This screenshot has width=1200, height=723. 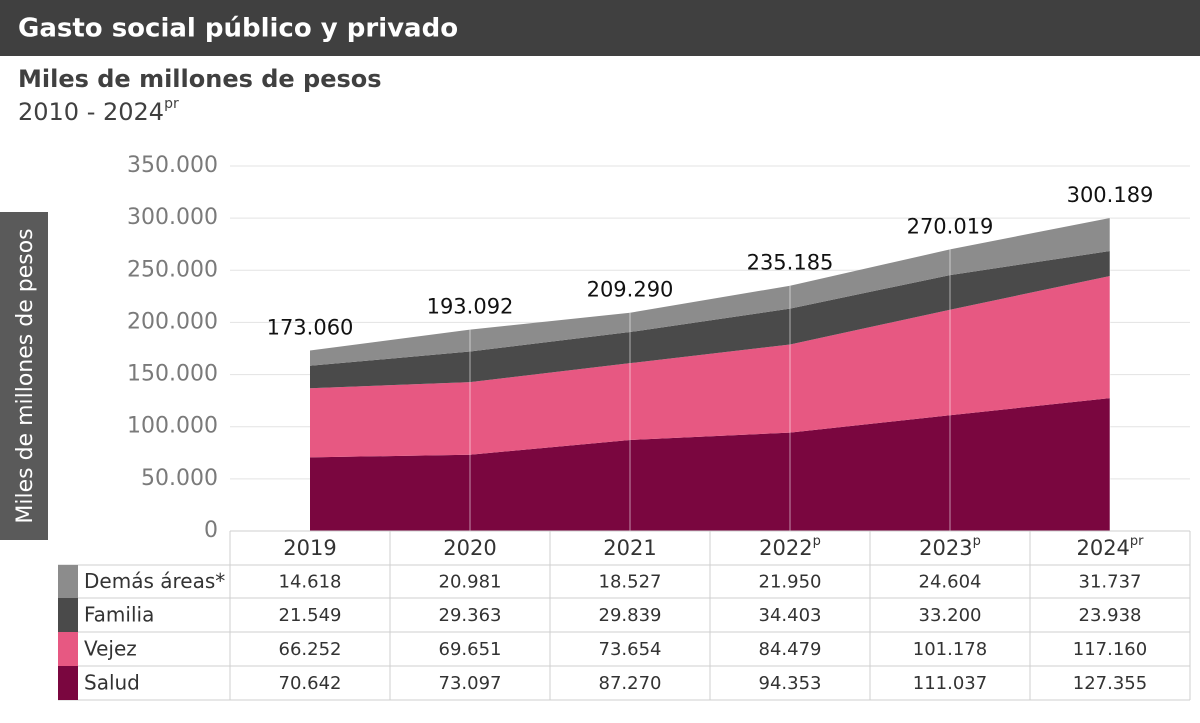 I want to click on subtitle: Miles de millones de pesos, so click(x=200, y=79).